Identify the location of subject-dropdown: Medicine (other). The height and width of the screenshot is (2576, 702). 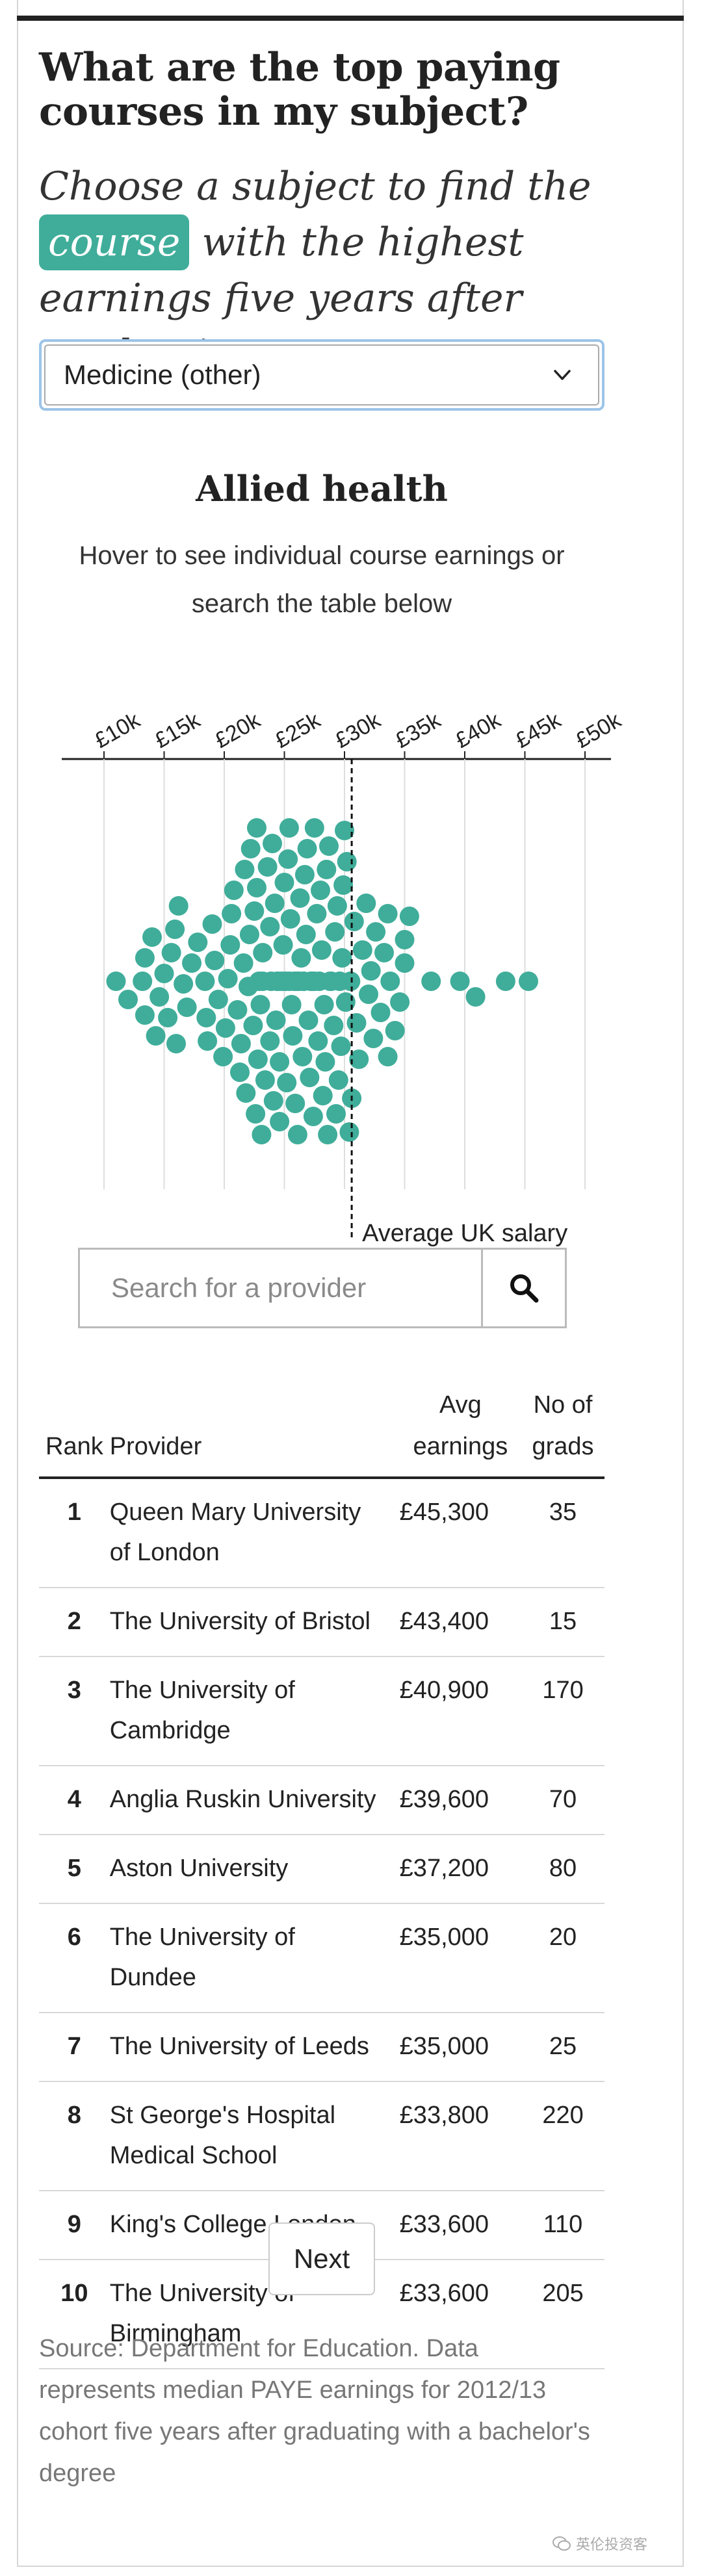
(321, 375).